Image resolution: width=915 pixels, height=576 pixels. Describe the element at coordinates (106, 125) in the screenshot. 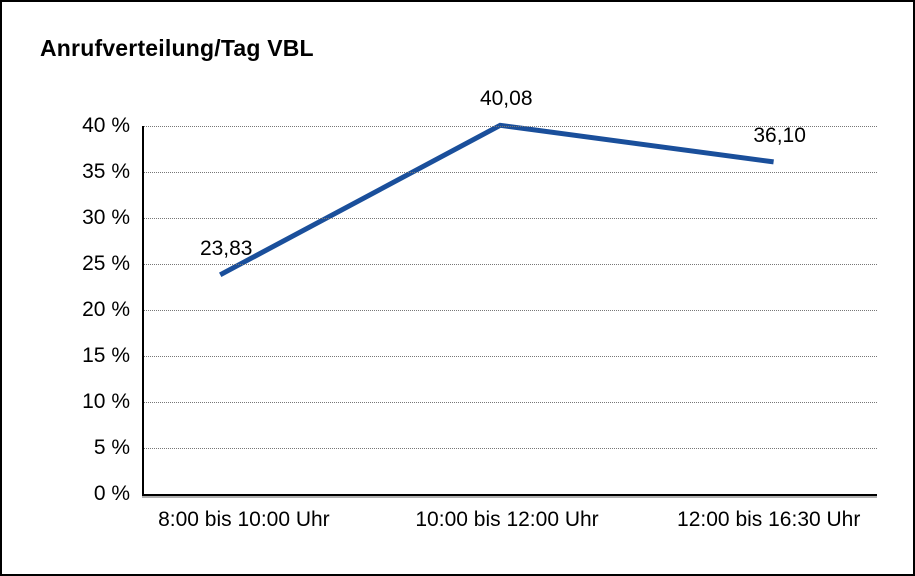

I see `y-axis-tick-label: 40 %` at that location.